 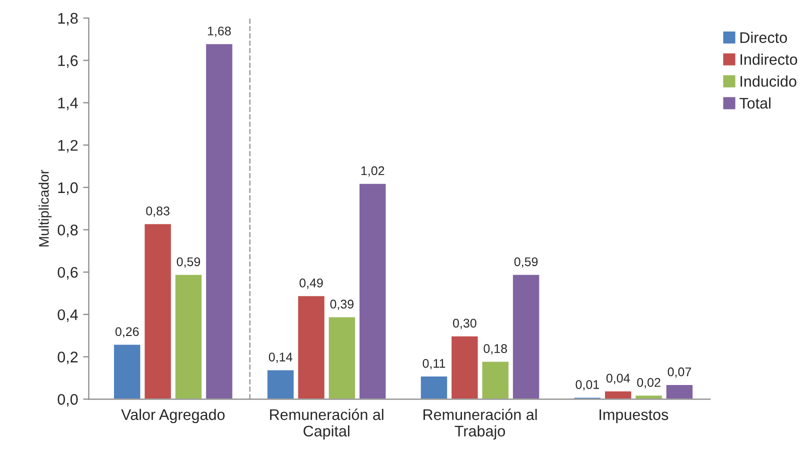 I want to click on text: 0,49, so click(x=311, y=283).